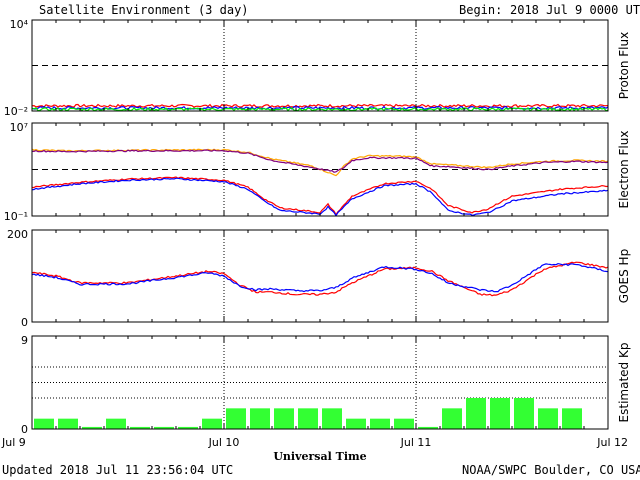  Describe the element at coordinates (24, 340) in the screenshot. I see `y-tick-label: 9` at that location.